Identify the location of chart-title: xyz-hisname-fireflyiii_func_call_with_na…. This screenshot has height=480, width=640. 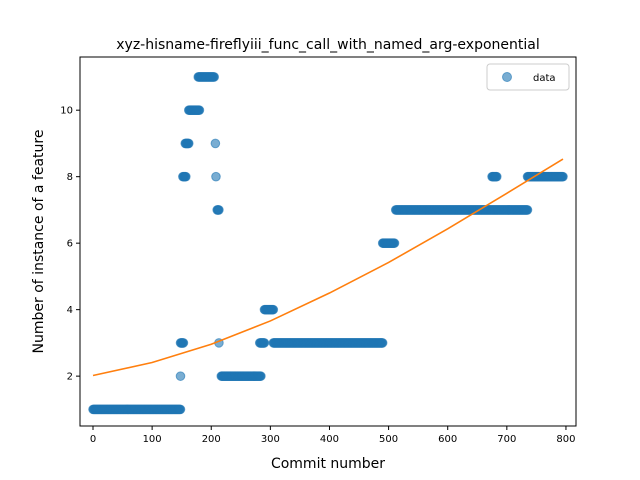
(328, 45).